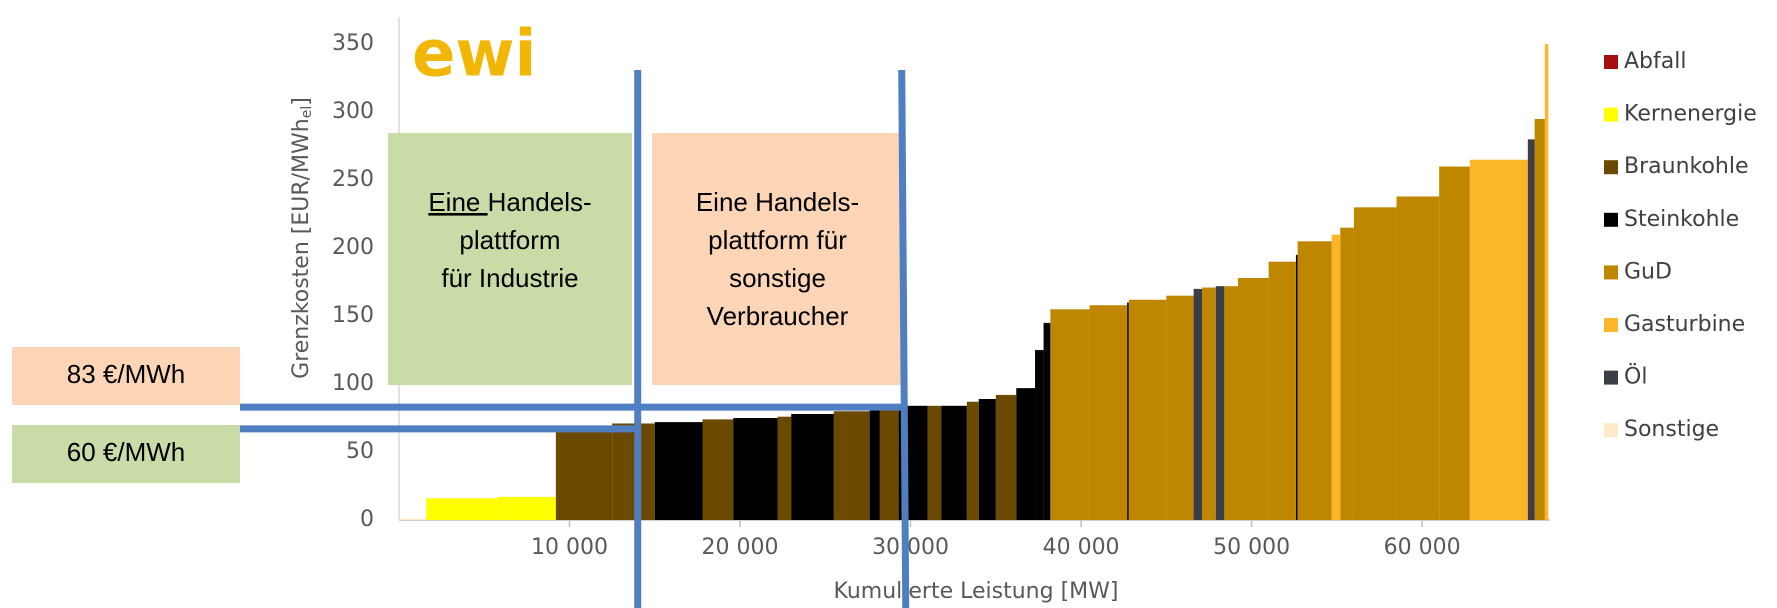 The image size is (1777, 608). I want to click on box-text-underlined: Eine, so click(457, 202).